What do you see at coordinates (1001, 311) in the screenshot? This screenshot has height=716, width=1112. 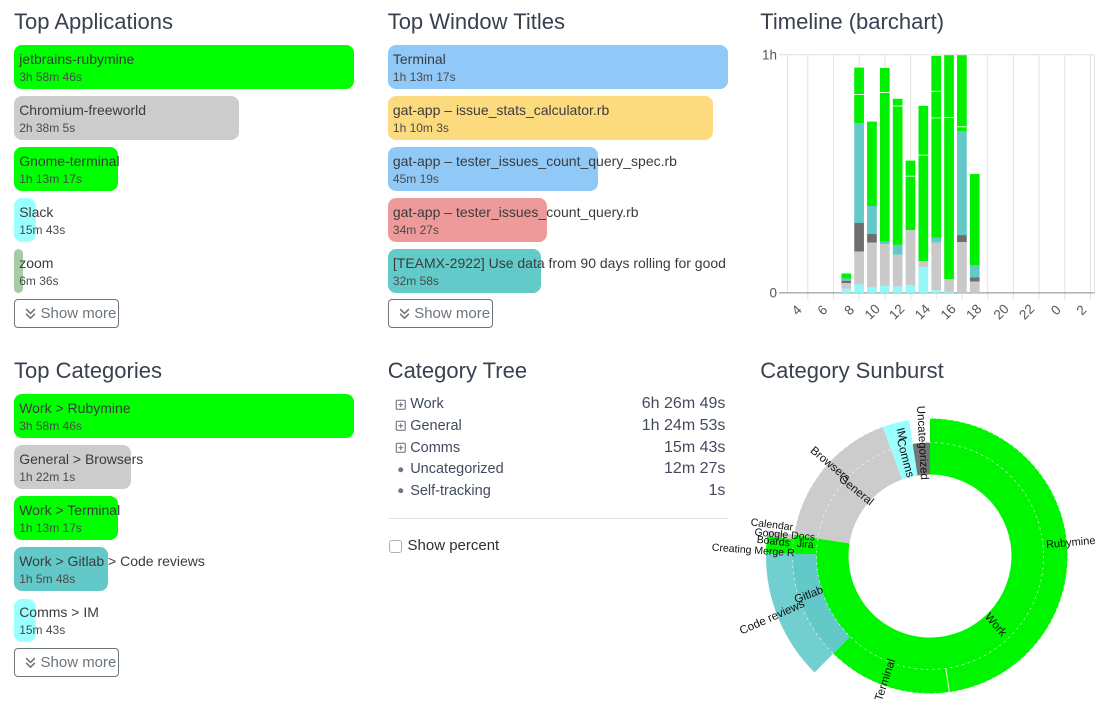 I see `svg-text: 20` at bounding box center [1001, 311].